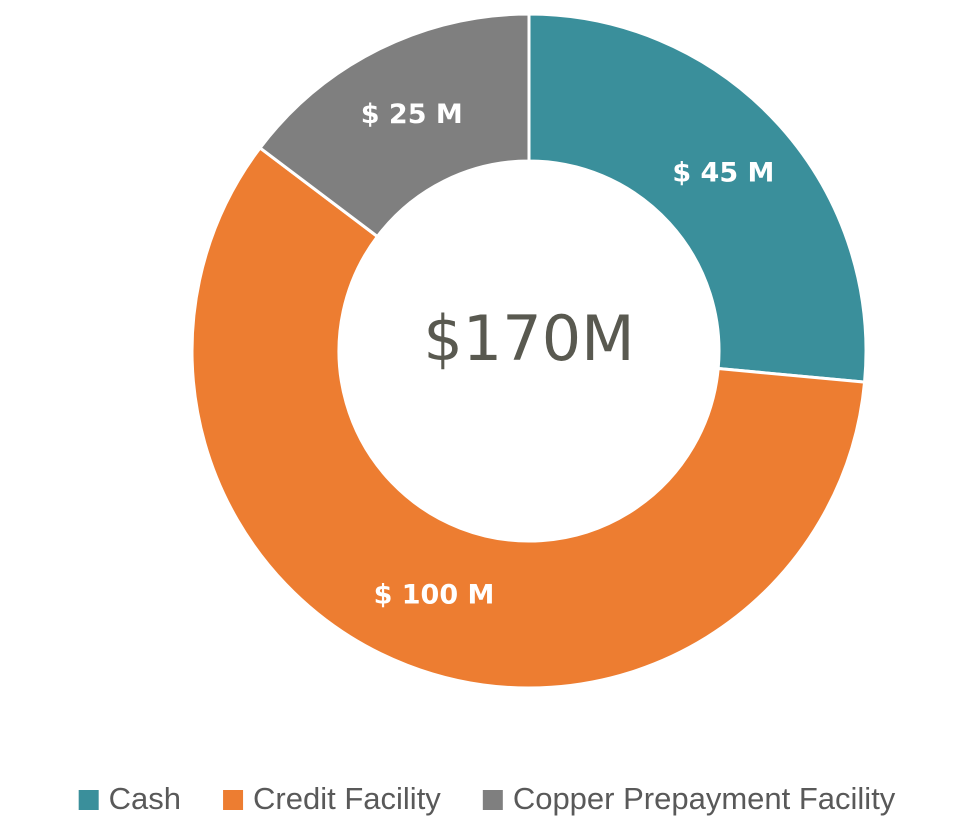 This screenshot has width=974, height=822. I want to click on slice, so click(394, 125).